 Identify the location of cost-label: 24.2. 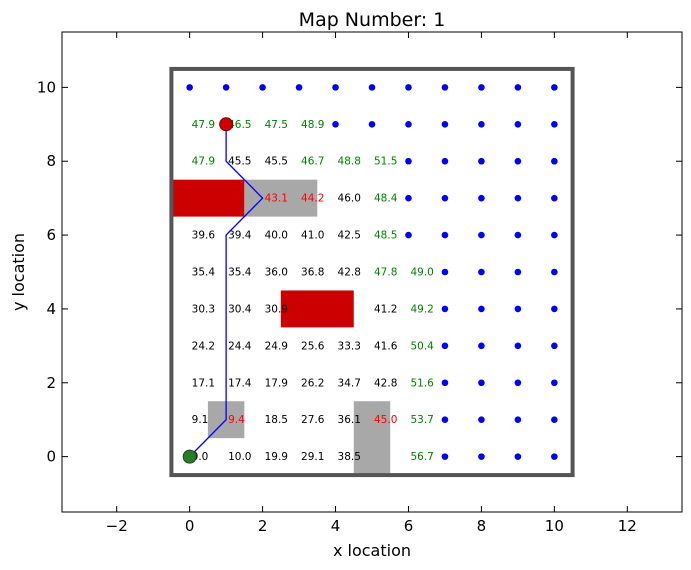
(203, 346).